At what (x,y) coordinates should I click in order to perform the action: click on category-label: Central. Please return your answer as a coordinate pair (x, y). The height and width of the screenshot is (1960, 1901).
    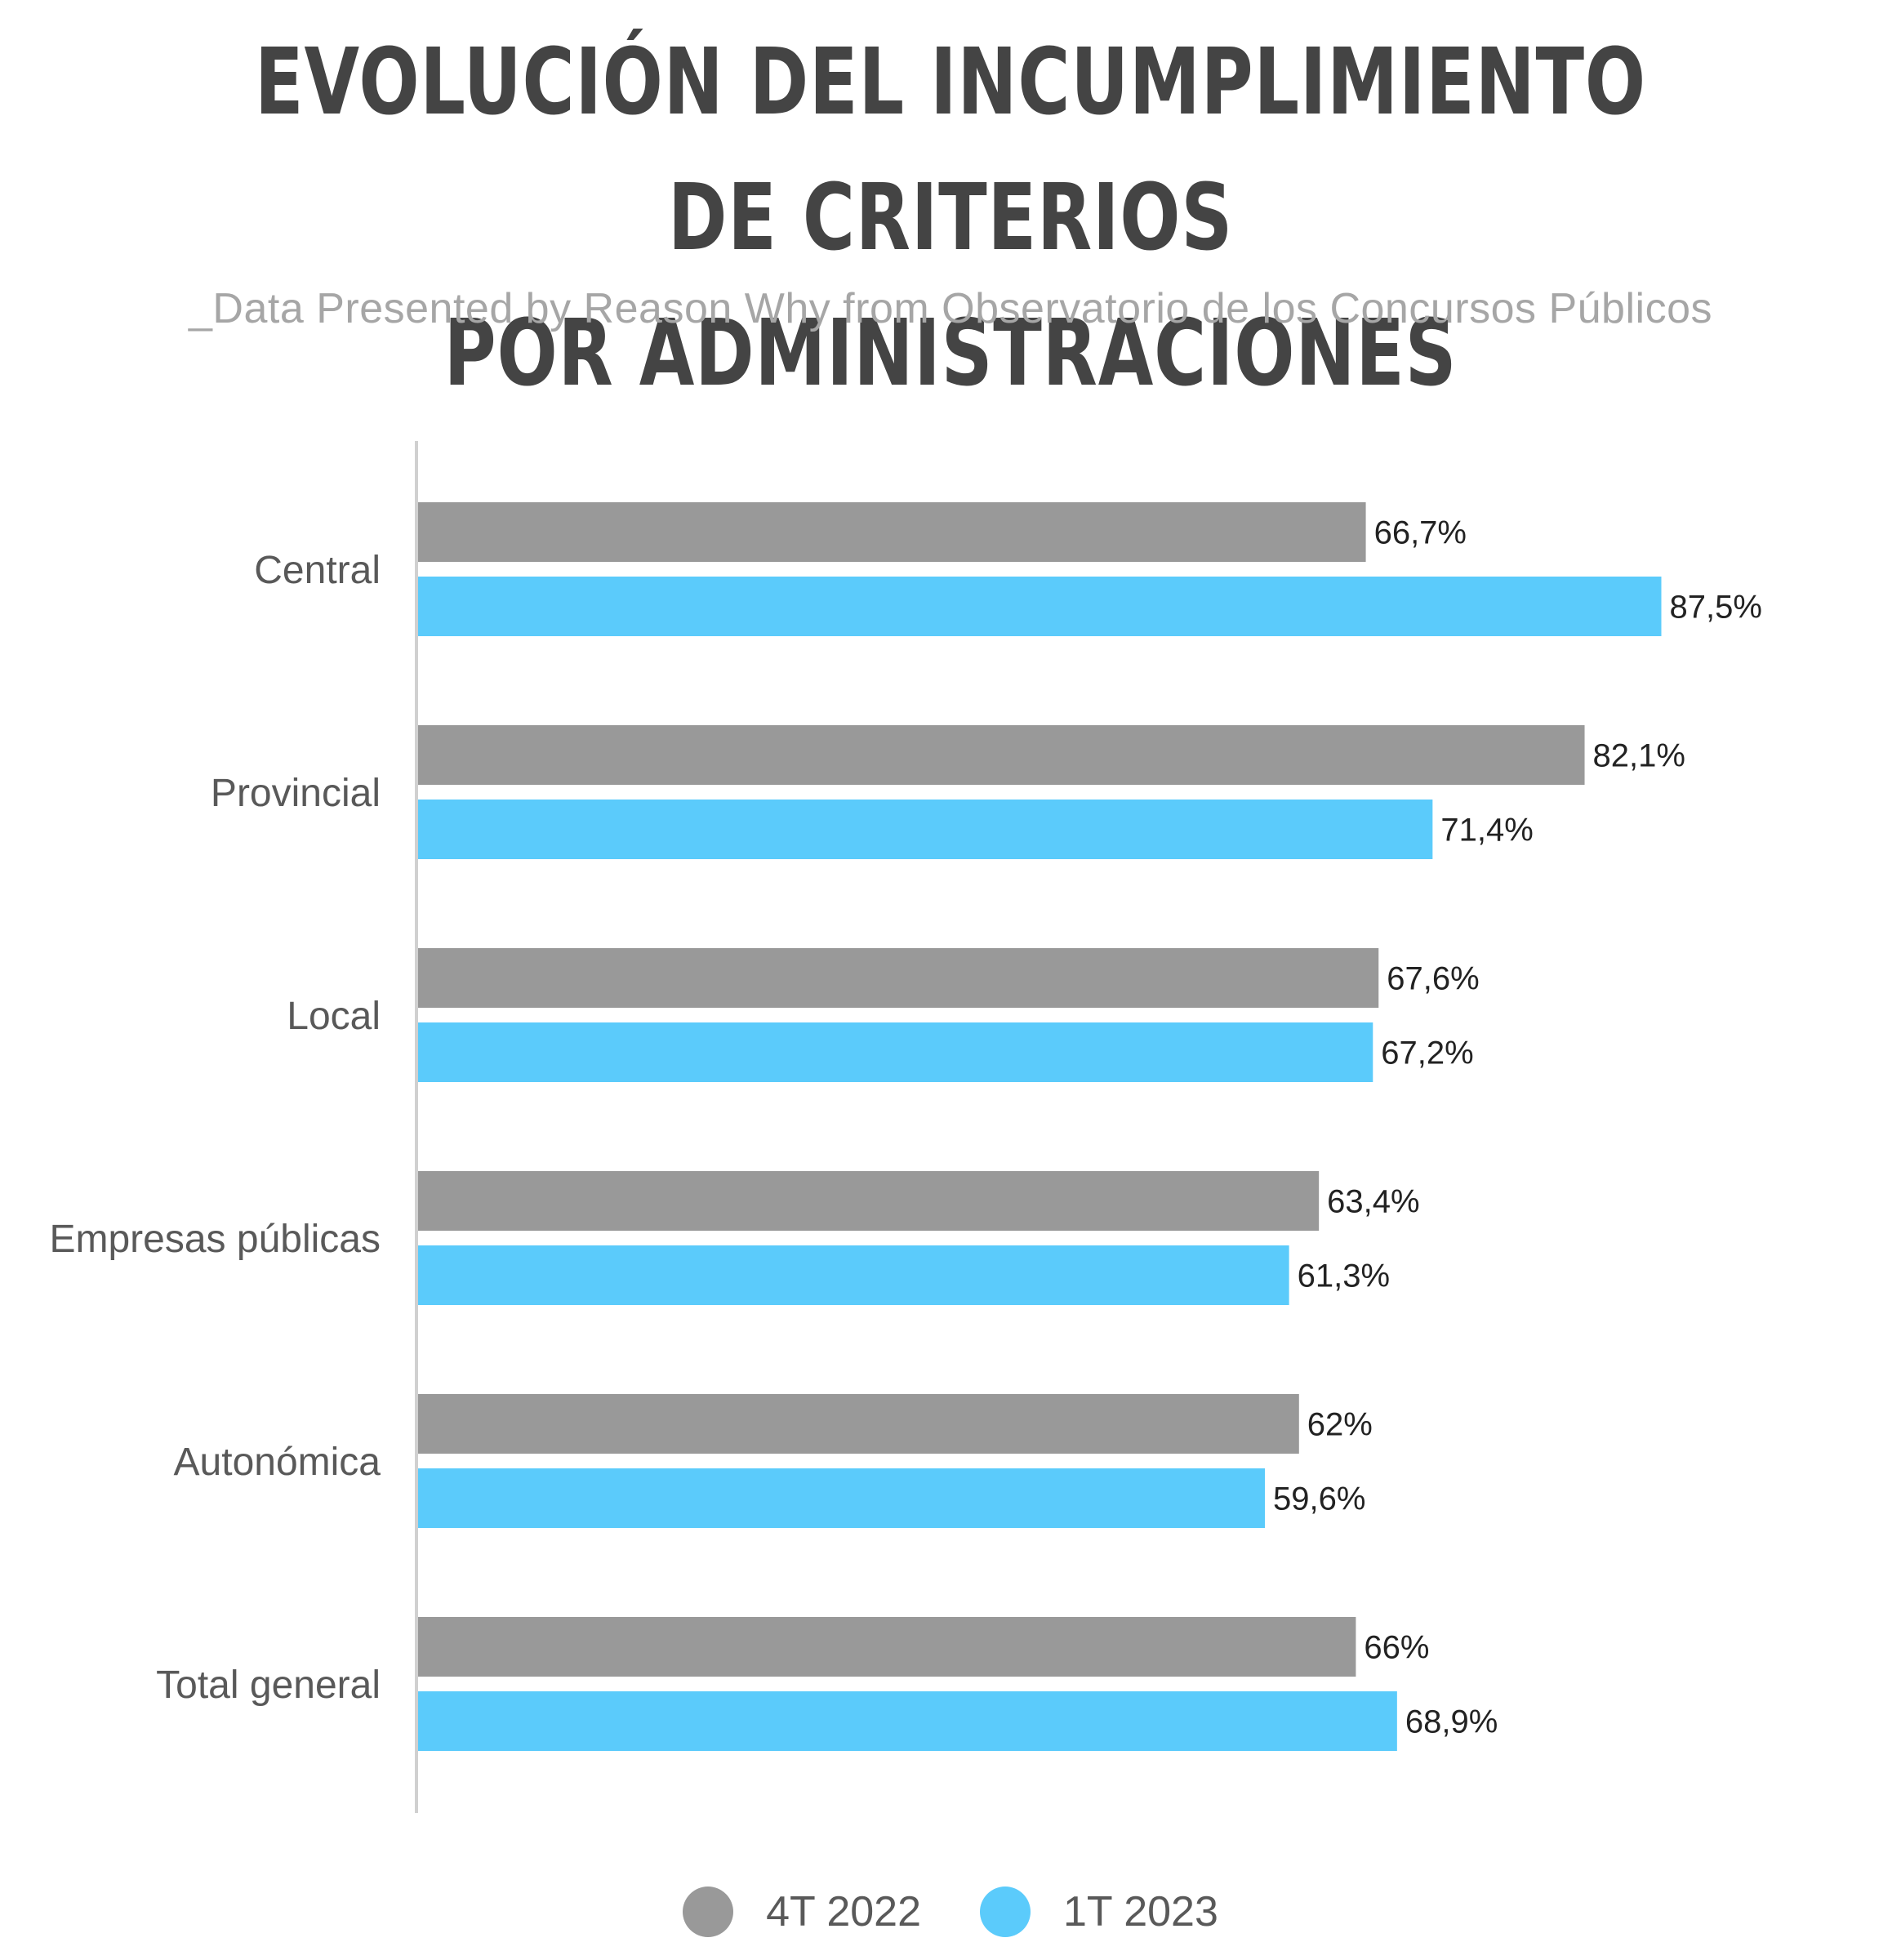
    Looking at the image, I should click on (317, 570).